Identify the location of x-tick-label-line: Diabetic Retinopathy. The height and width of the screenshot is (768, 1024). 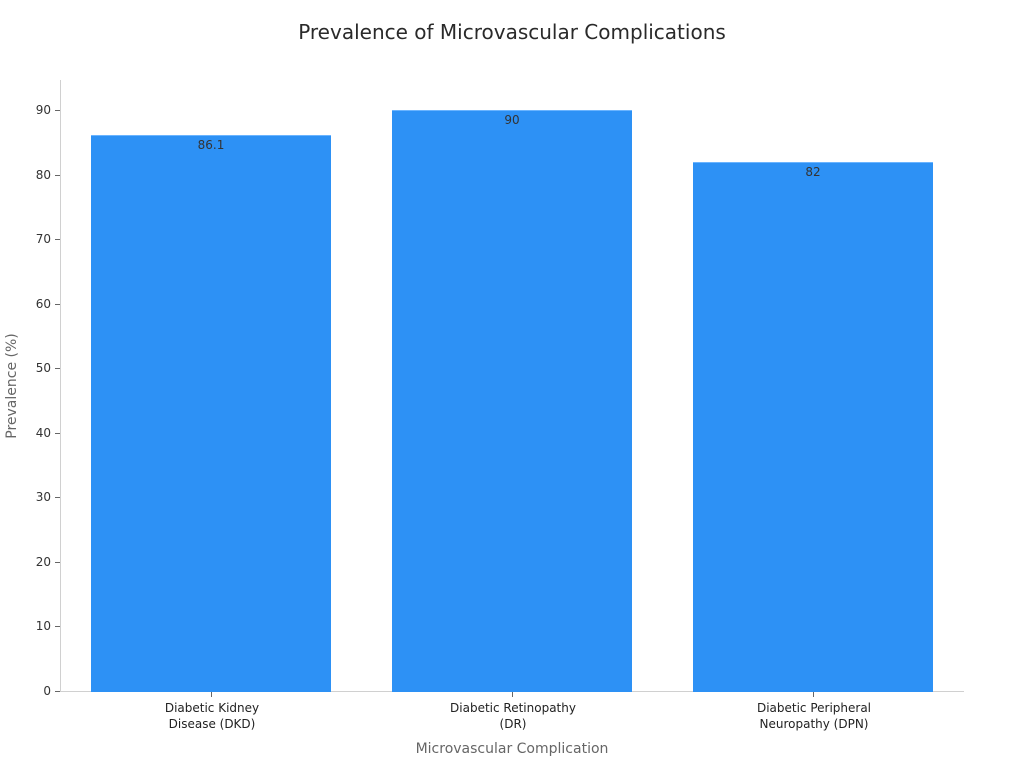
(513, 708).